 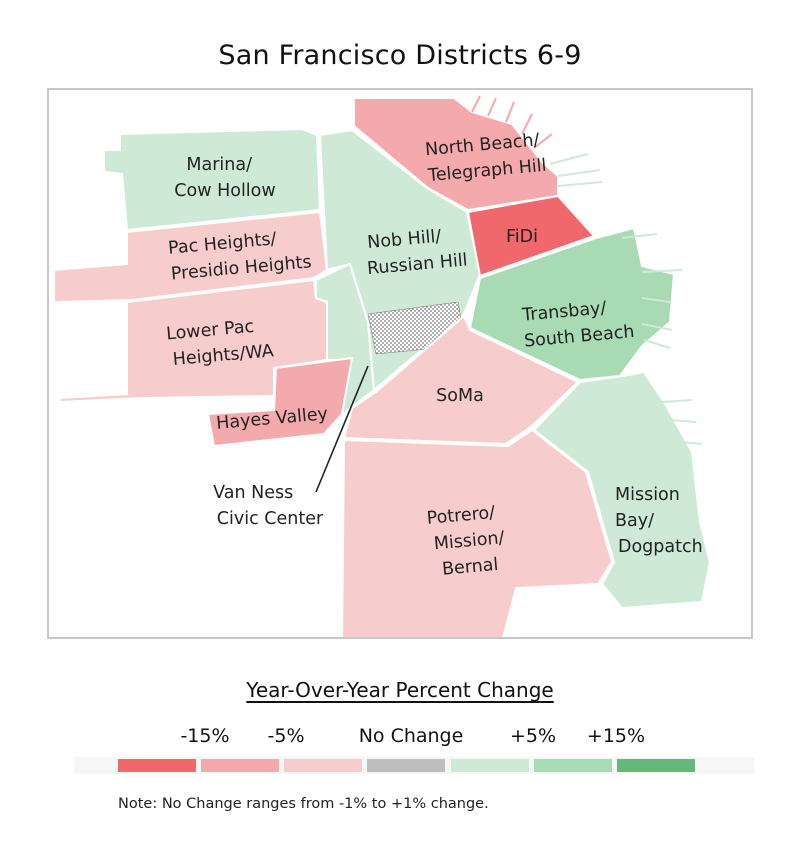 I want to click on district-marina, so click(x=212, y=179).